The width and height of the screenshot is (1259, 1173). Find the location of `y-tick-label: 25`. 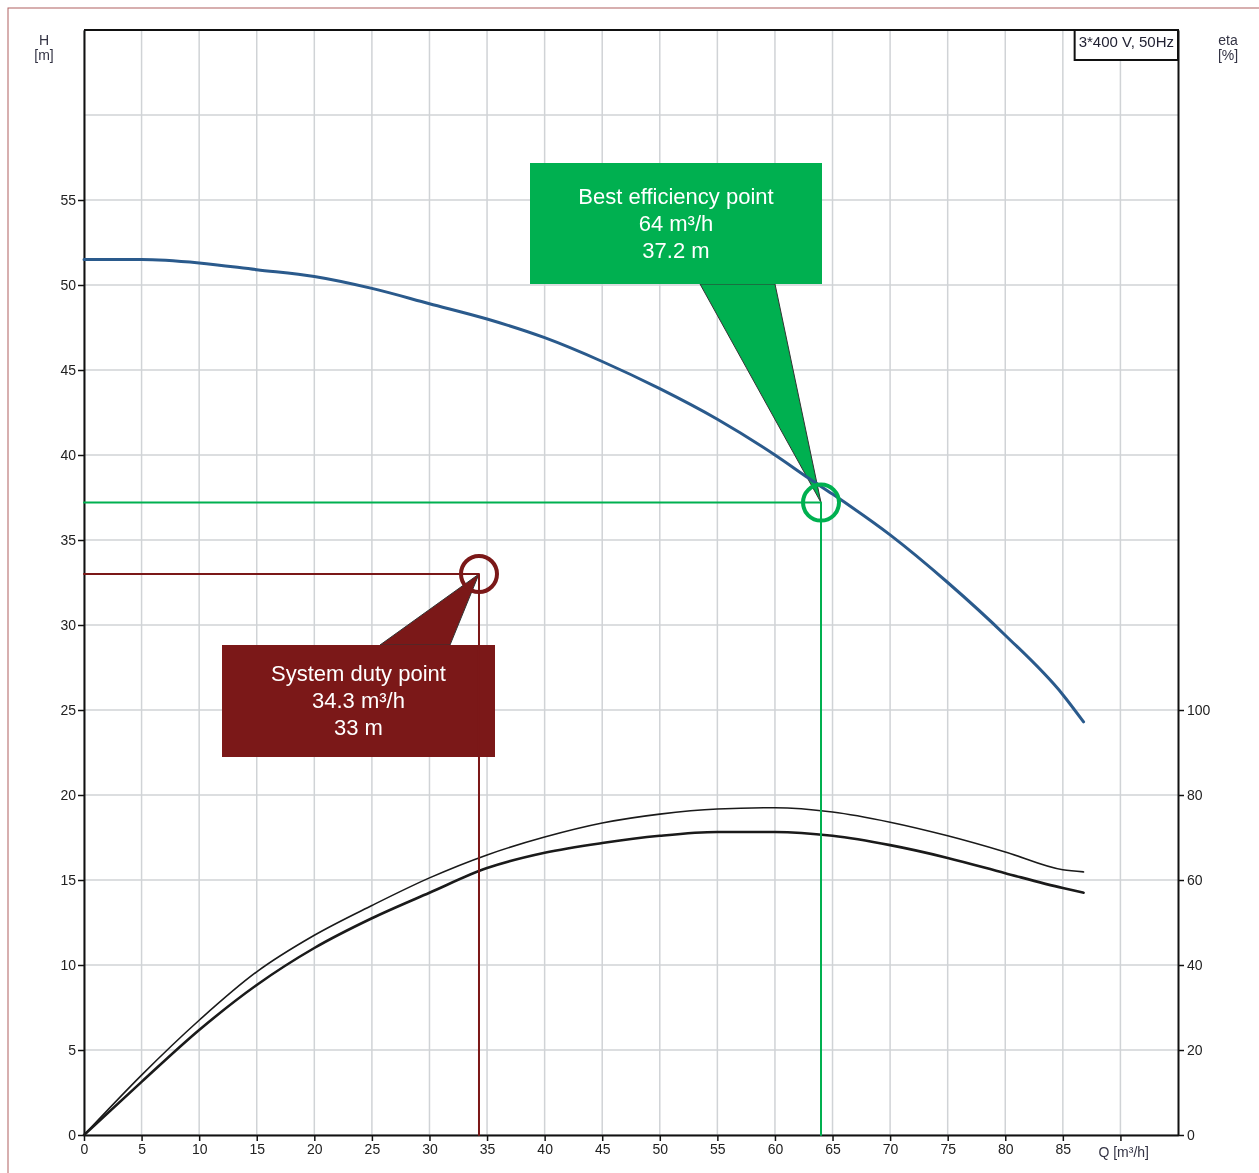

y-tick-label: 25 is located at coordinates (68, 709).